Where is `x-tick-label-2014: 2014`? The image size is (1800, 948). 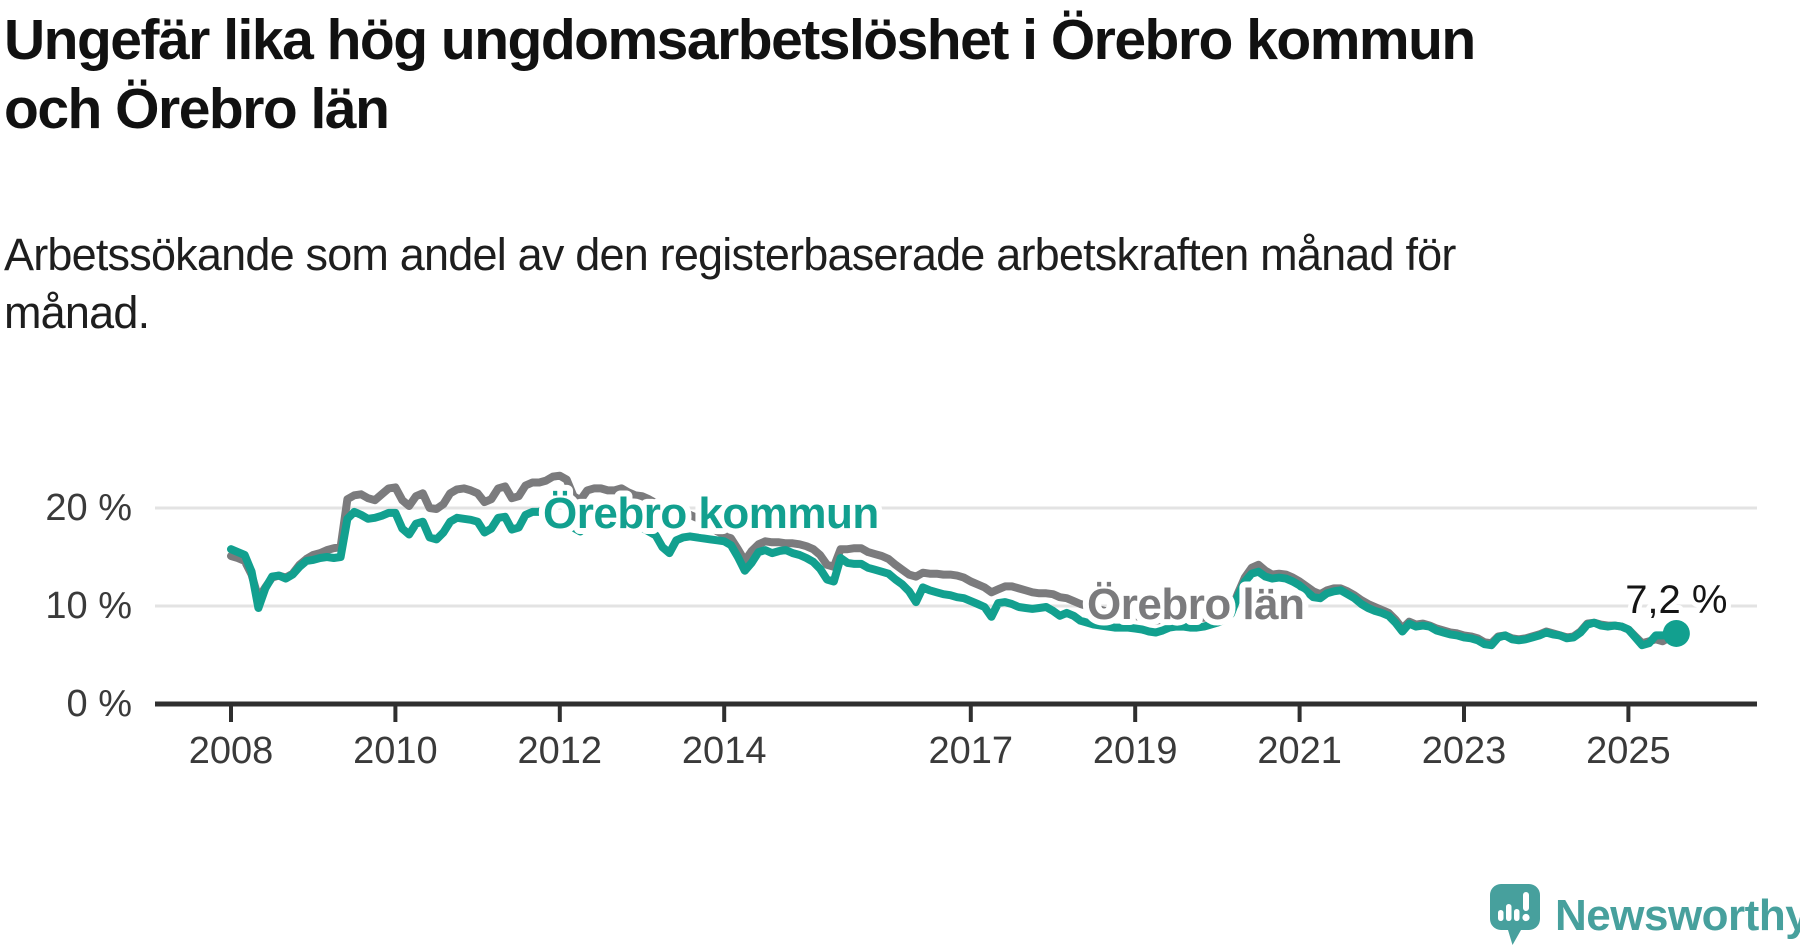 x-tick-label-2014: 2014 is located at coordinates (724, 751).